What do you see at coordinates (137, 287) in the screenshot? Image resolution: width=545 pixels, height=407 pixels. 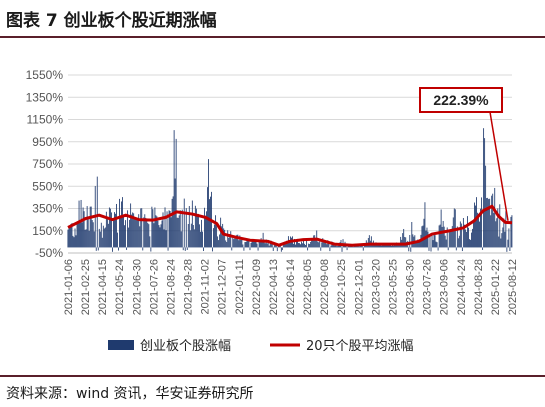 I see `x-tick-label: 2021-06-30` at bounding box center [137, 287].